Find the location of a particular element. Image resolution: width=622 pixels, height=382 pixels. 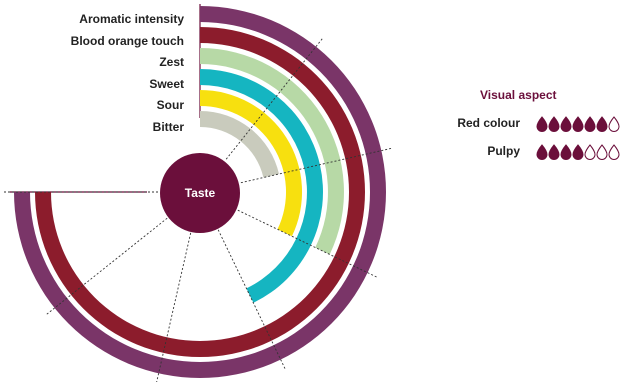

series-label: Zest is located at coordinates (171, 62).